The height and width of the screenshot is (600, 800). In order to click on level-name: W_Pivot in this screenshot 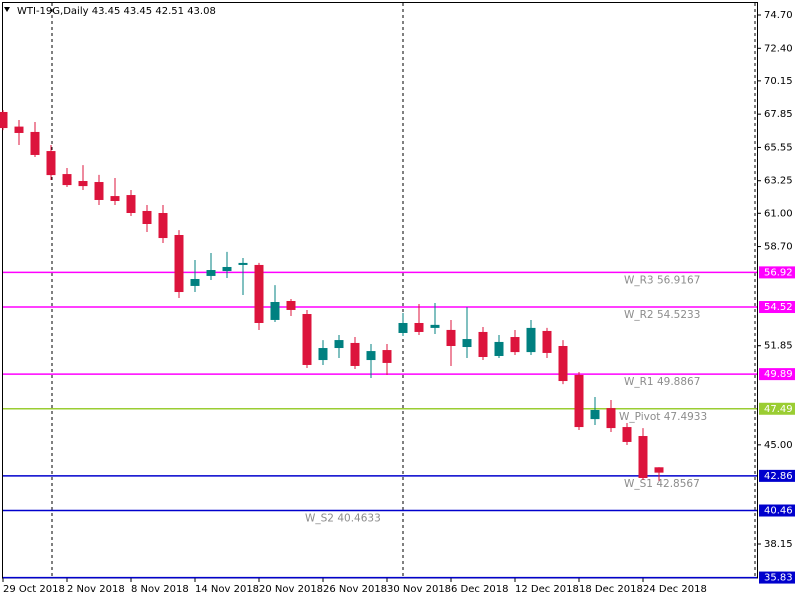, I will do `click(639, 417)`.